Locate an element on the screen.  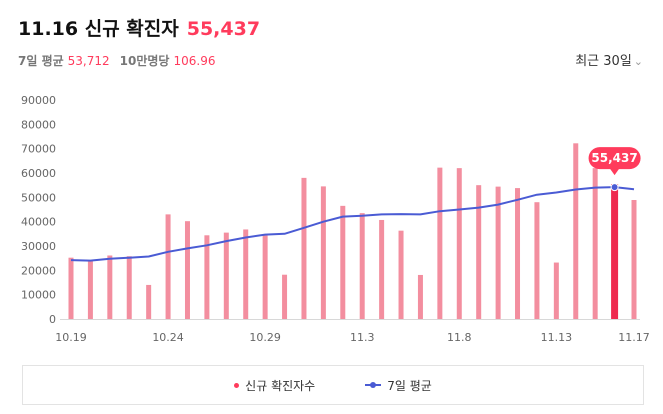
per100k-value: 106.96 is located at coordinates (194, 61).